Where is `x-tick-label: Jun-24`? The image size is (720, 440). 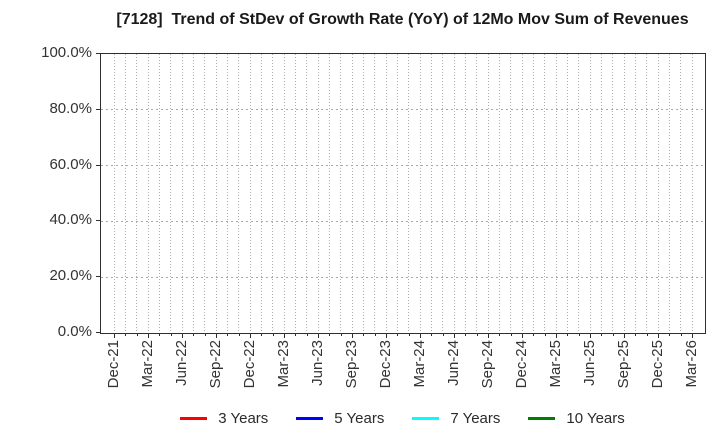 x-tick-label: Jun-24 is located at coordinates (453, 363).